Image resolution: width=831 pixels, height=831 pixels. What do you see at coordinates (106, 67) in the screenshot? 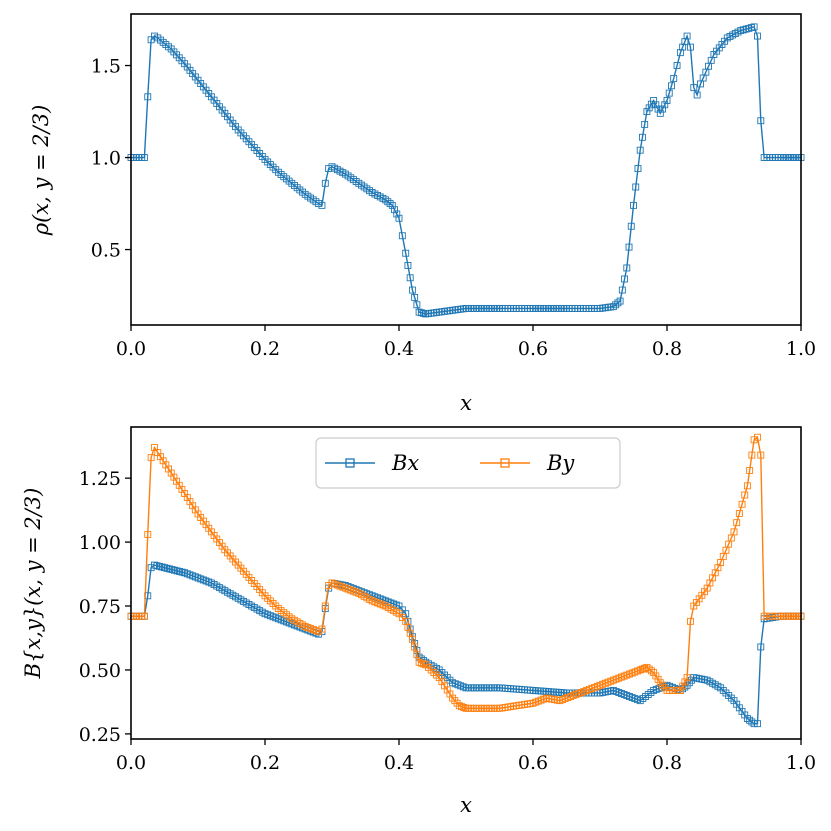
I see `y-tick-label: 1.5` at bounding box center [106, 67].